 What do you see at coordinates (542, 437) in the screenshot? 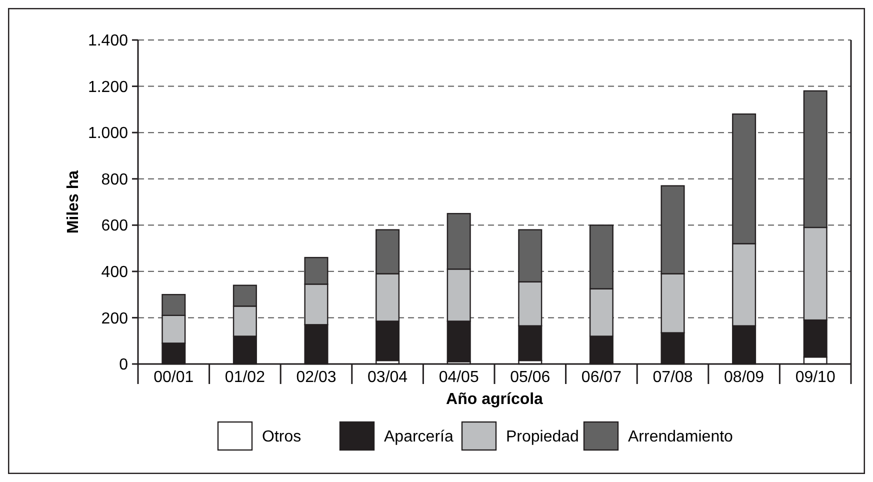
I see `legend-label: Propiedad` at bounding box center [542, 437].